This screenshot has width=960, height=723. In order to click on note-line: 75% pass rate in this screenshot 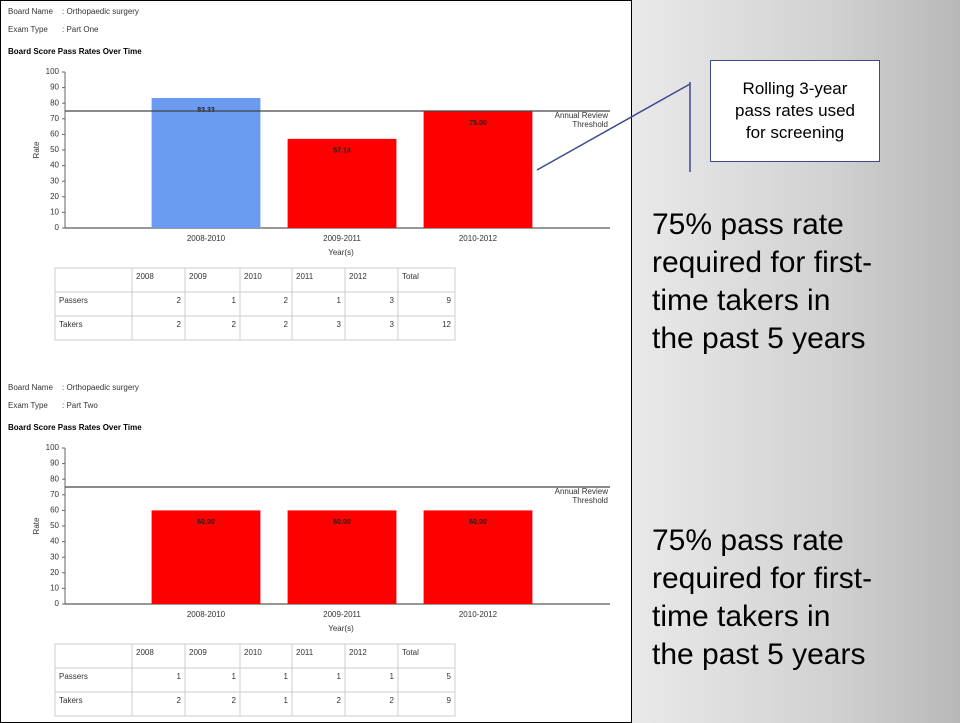, I will do `click(748, 540)`.